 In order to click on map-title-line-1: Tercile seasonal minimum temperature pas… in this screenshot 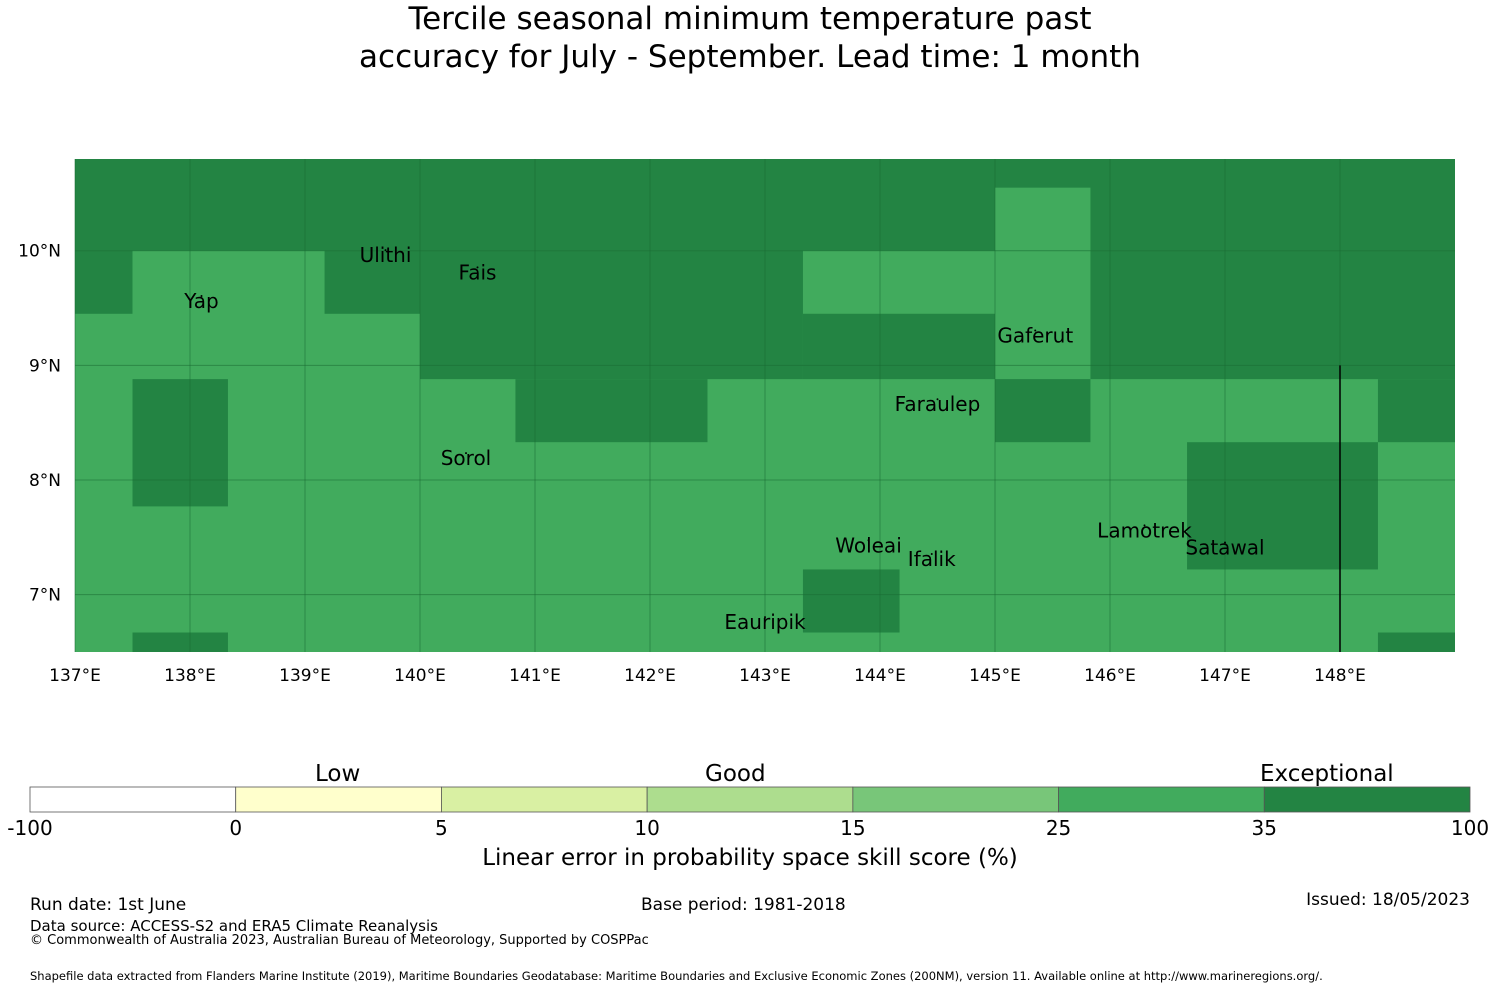, I will do `click(750, 19)`.